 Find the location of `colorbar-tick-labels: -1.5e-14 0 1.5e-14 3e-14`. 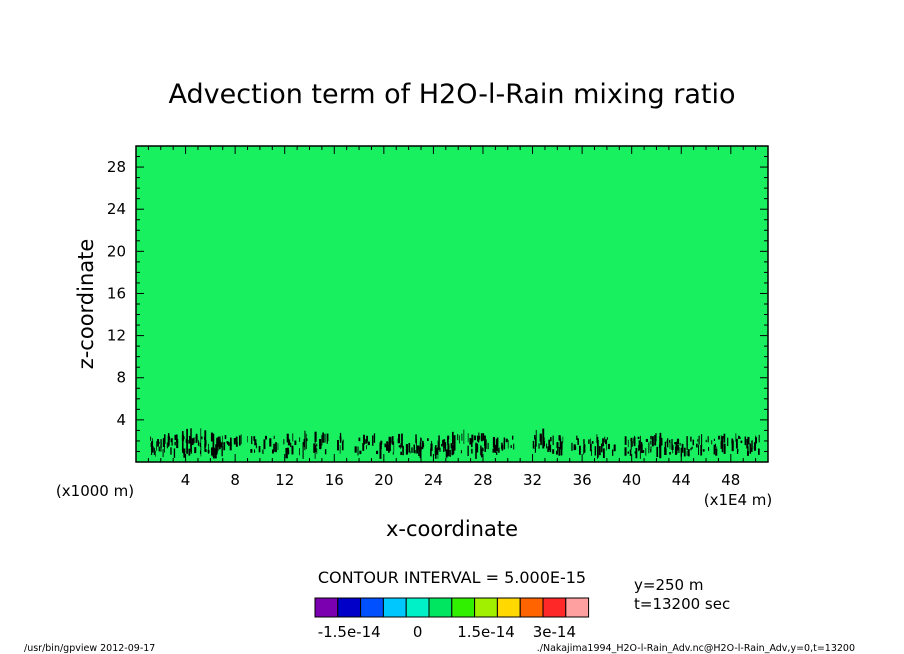

colorbar-tick-labels: -1.5e-14 0 1.5e-14 3e-14 is located at coordinates (447, 632).